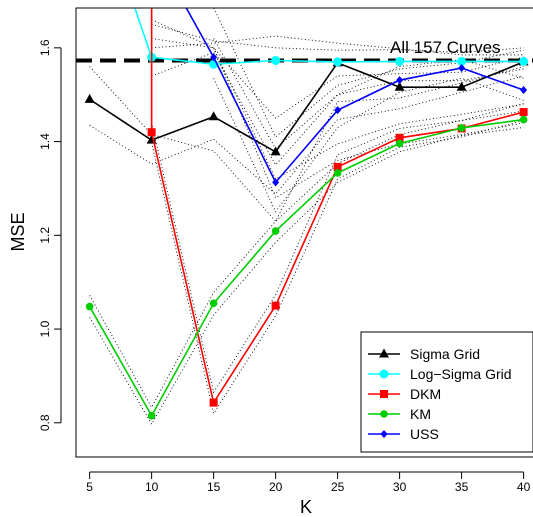 Image resolution: width=533 pixels, height=517 pixels. What do you see at coordinates (337, 173) in the screenshot?
I see `point-km-k25` at bounding box center [337, 173].